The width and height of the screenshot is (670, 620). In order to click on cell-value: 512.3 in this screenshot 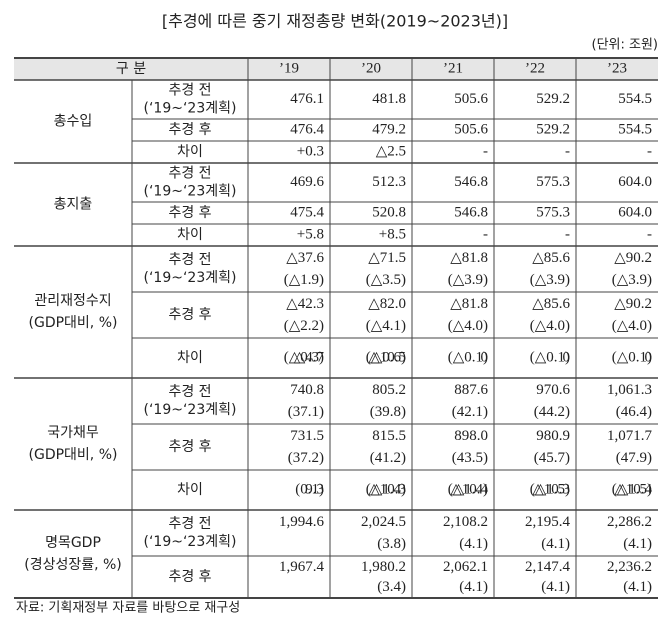, I will do `click(389, 182)`.